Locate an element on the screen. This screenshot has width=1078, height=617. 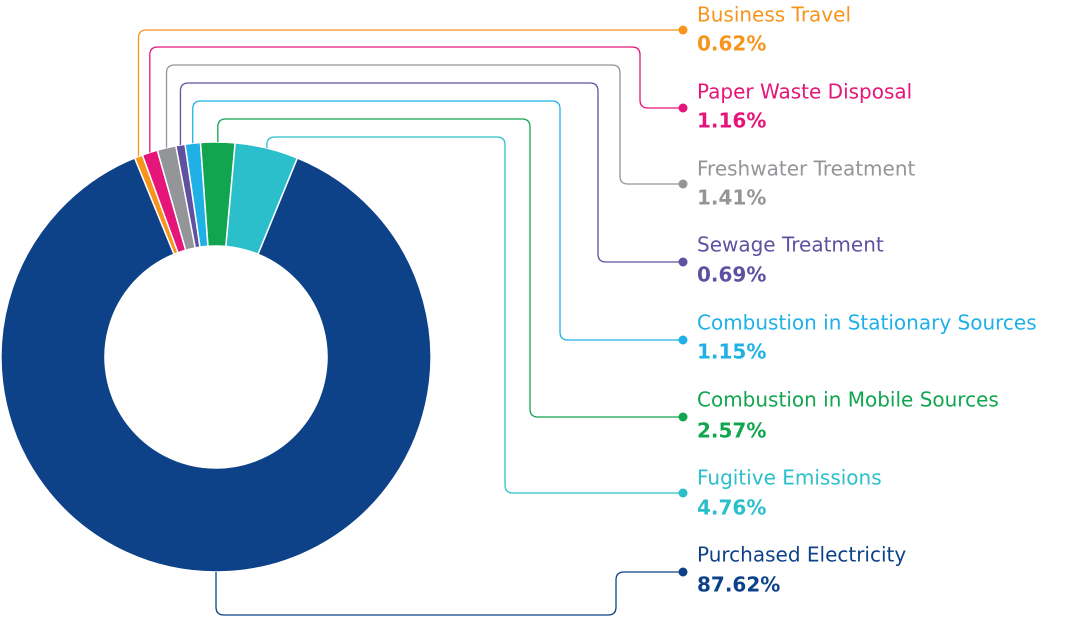
value-label: 1.15% is located at coordinates (731, 352).